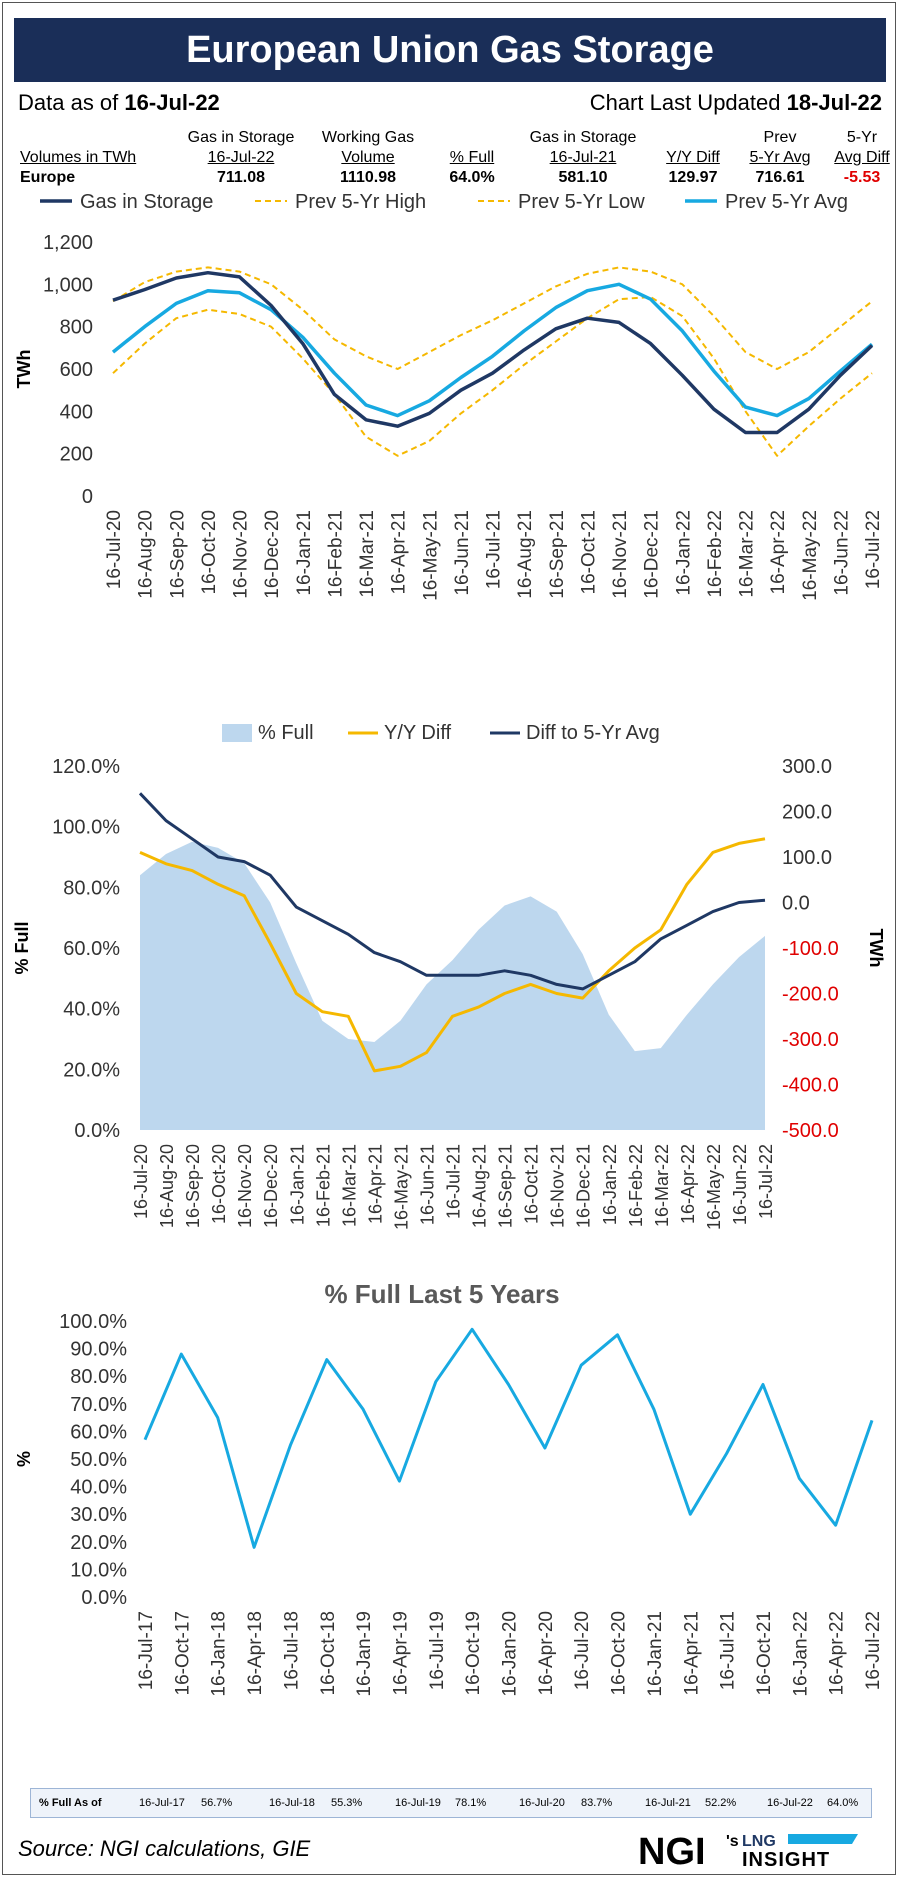 This screenshot has width=900, height=1879. What do you see at coordinates (78, 157) in the screenshot?
I see `stats-head2-cell: Volumes in TWh` at bounding box center [78, 157].